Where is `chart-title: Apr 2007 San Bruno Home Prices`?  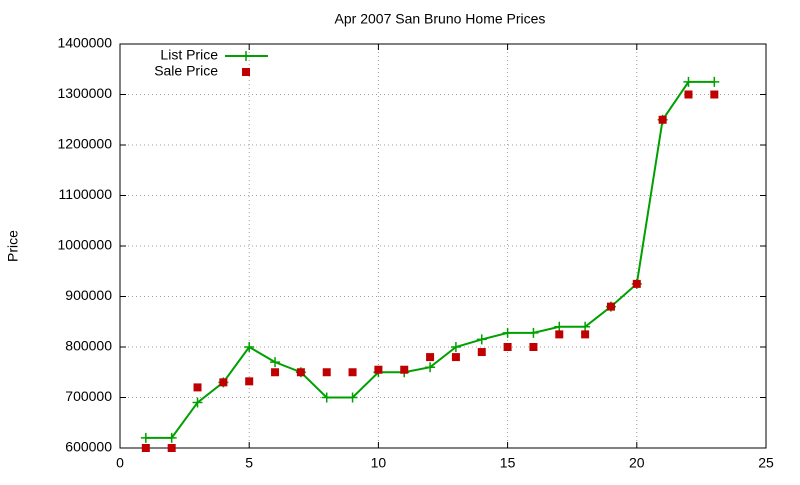 chart-title: Apr 2007 San Bruno Home Prices is located at coordinates (440, 19).